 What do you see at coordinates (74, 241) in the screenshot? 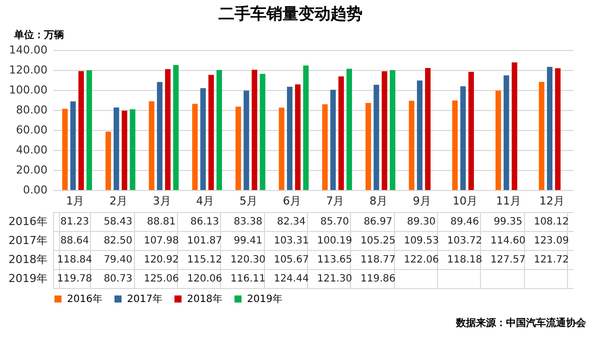
I see `data-label: 88.64` at bounding box center [74, 241].